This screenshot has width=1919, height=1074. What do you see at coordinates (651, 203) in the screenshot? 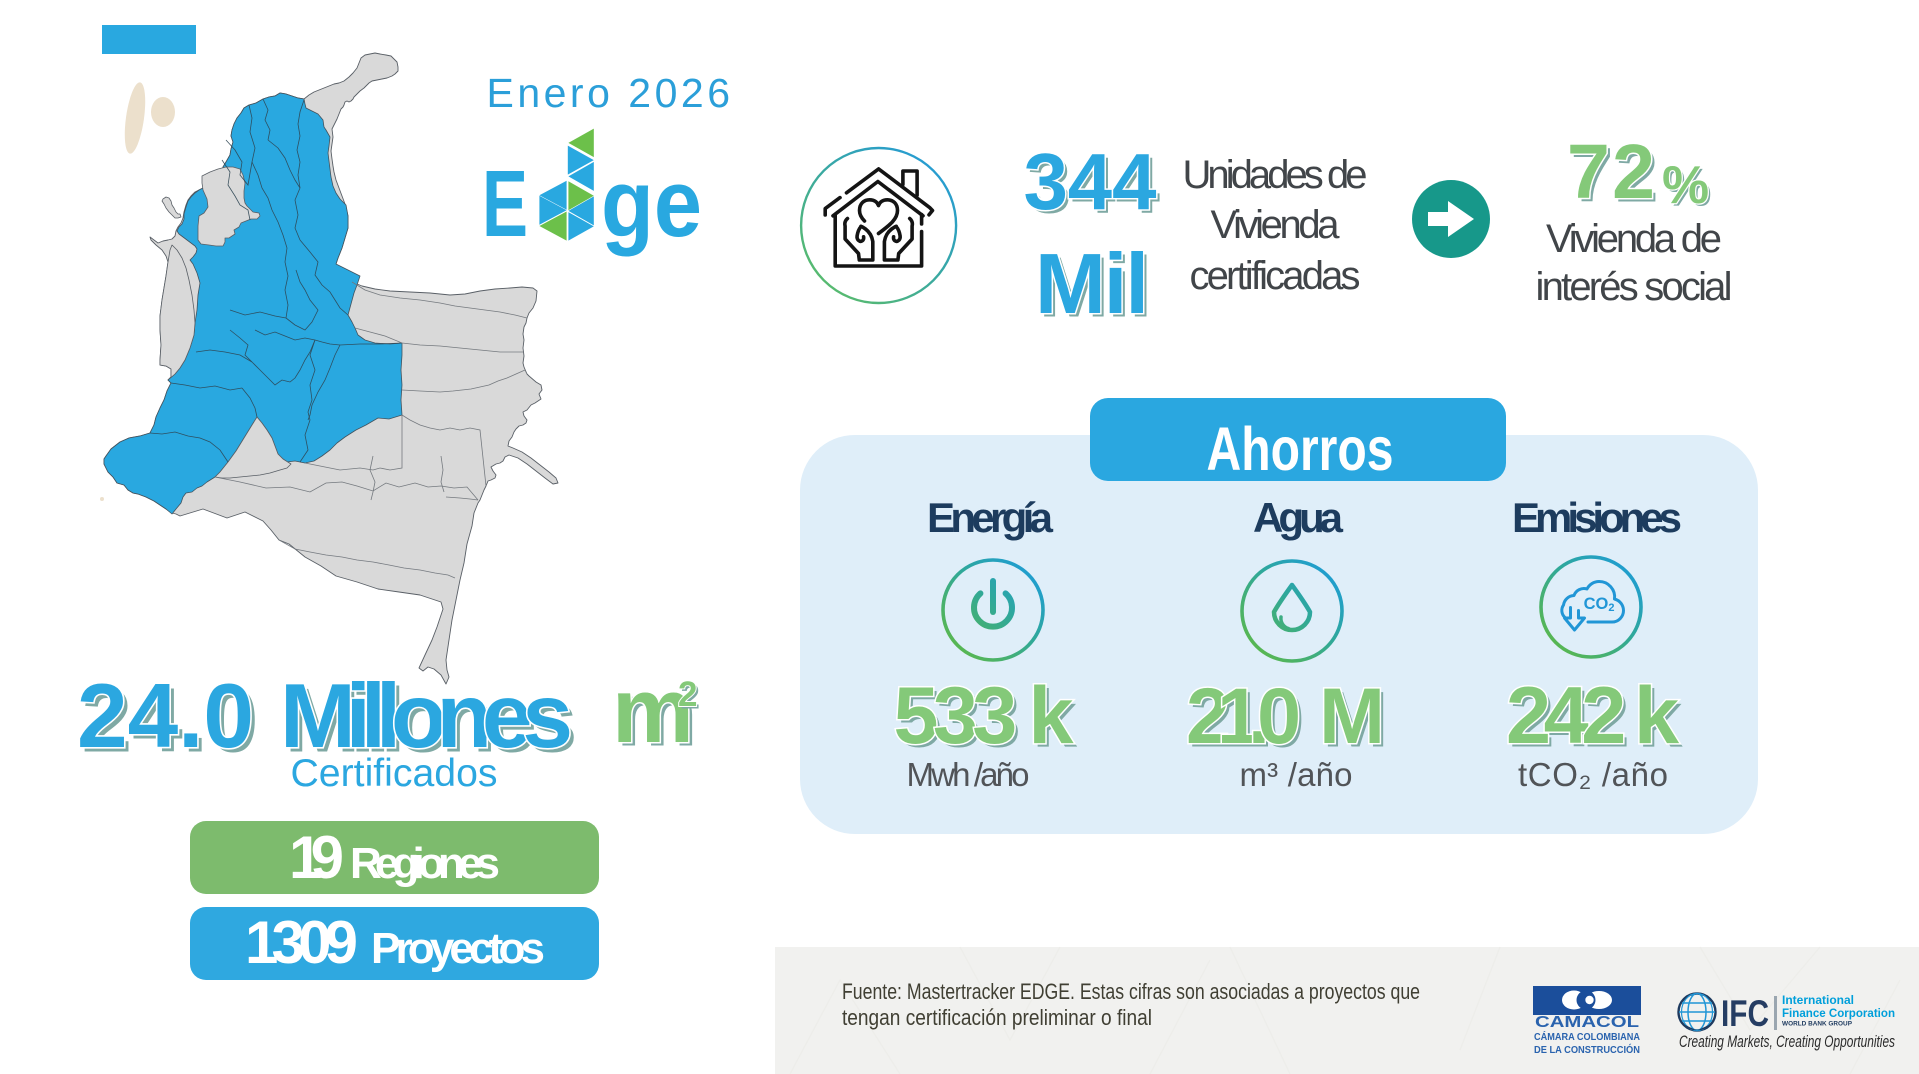
I see `svg-text: ge` at bounding box center [651, 203].